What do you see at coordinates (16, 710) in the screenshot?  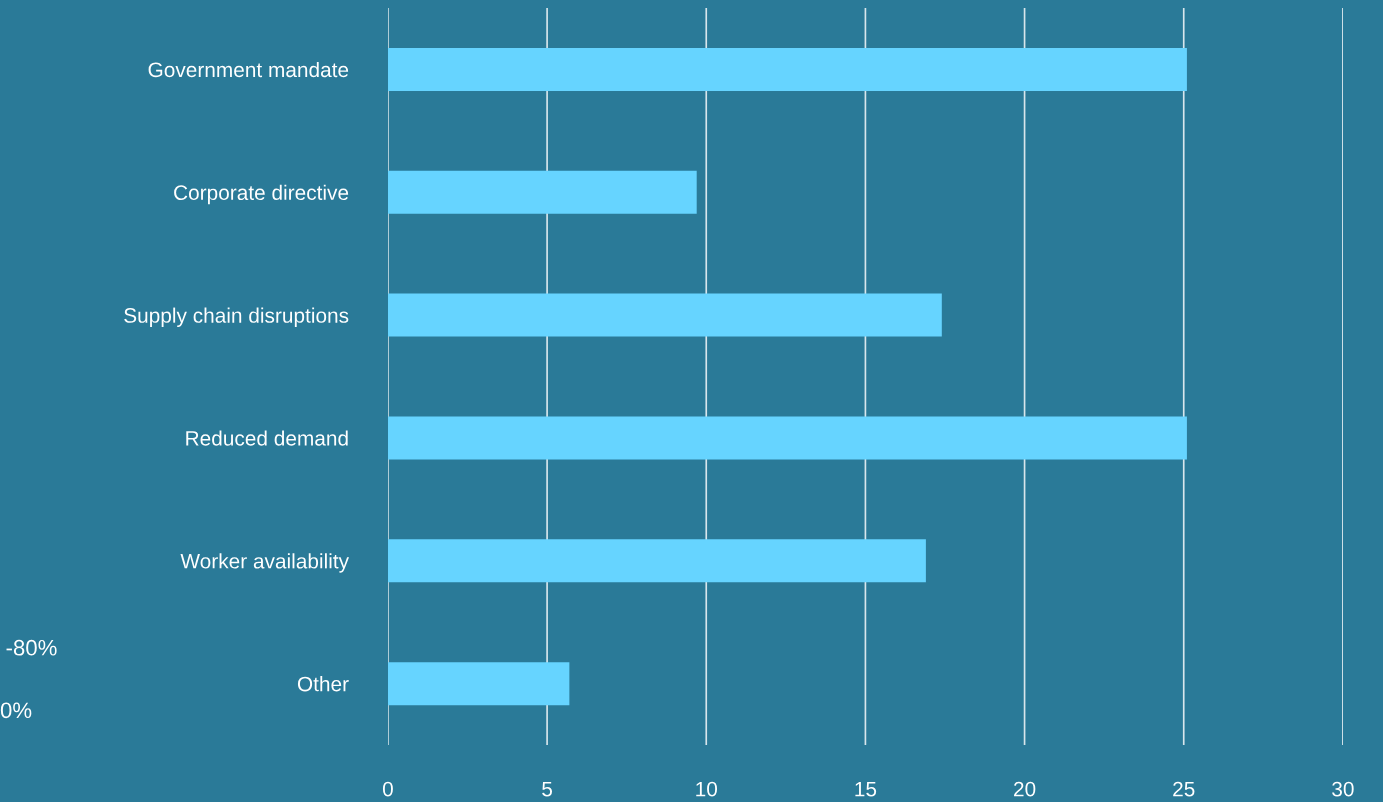 I see `text: 0%` at bounding box center [16, 710].